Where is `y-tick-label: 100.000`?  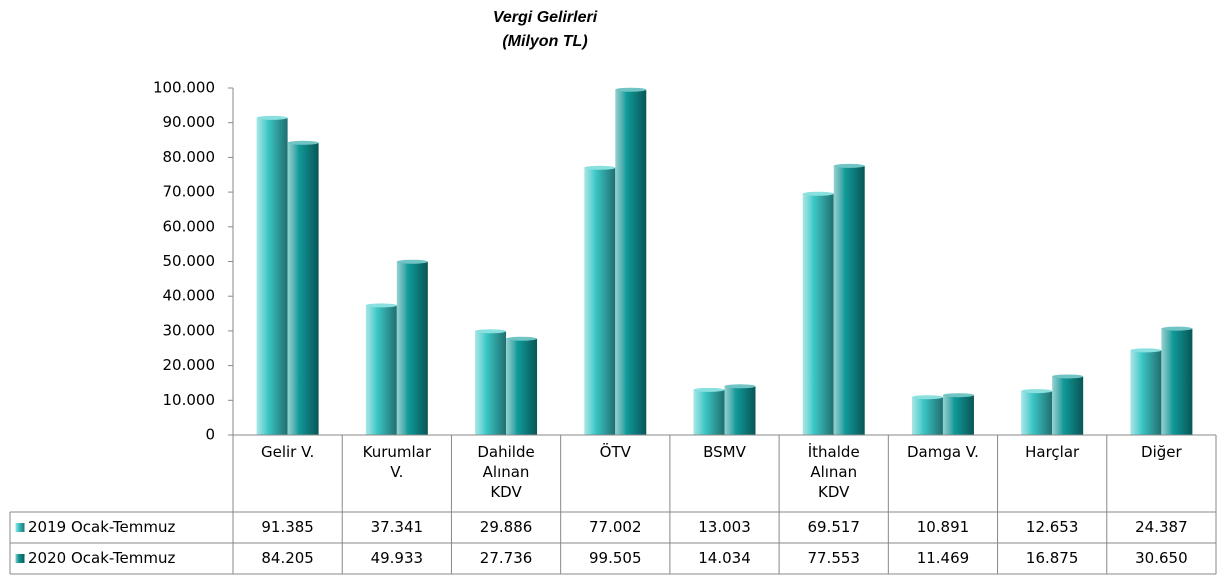 y-tick-label: 100.000 is located at coordinates (184, 88).